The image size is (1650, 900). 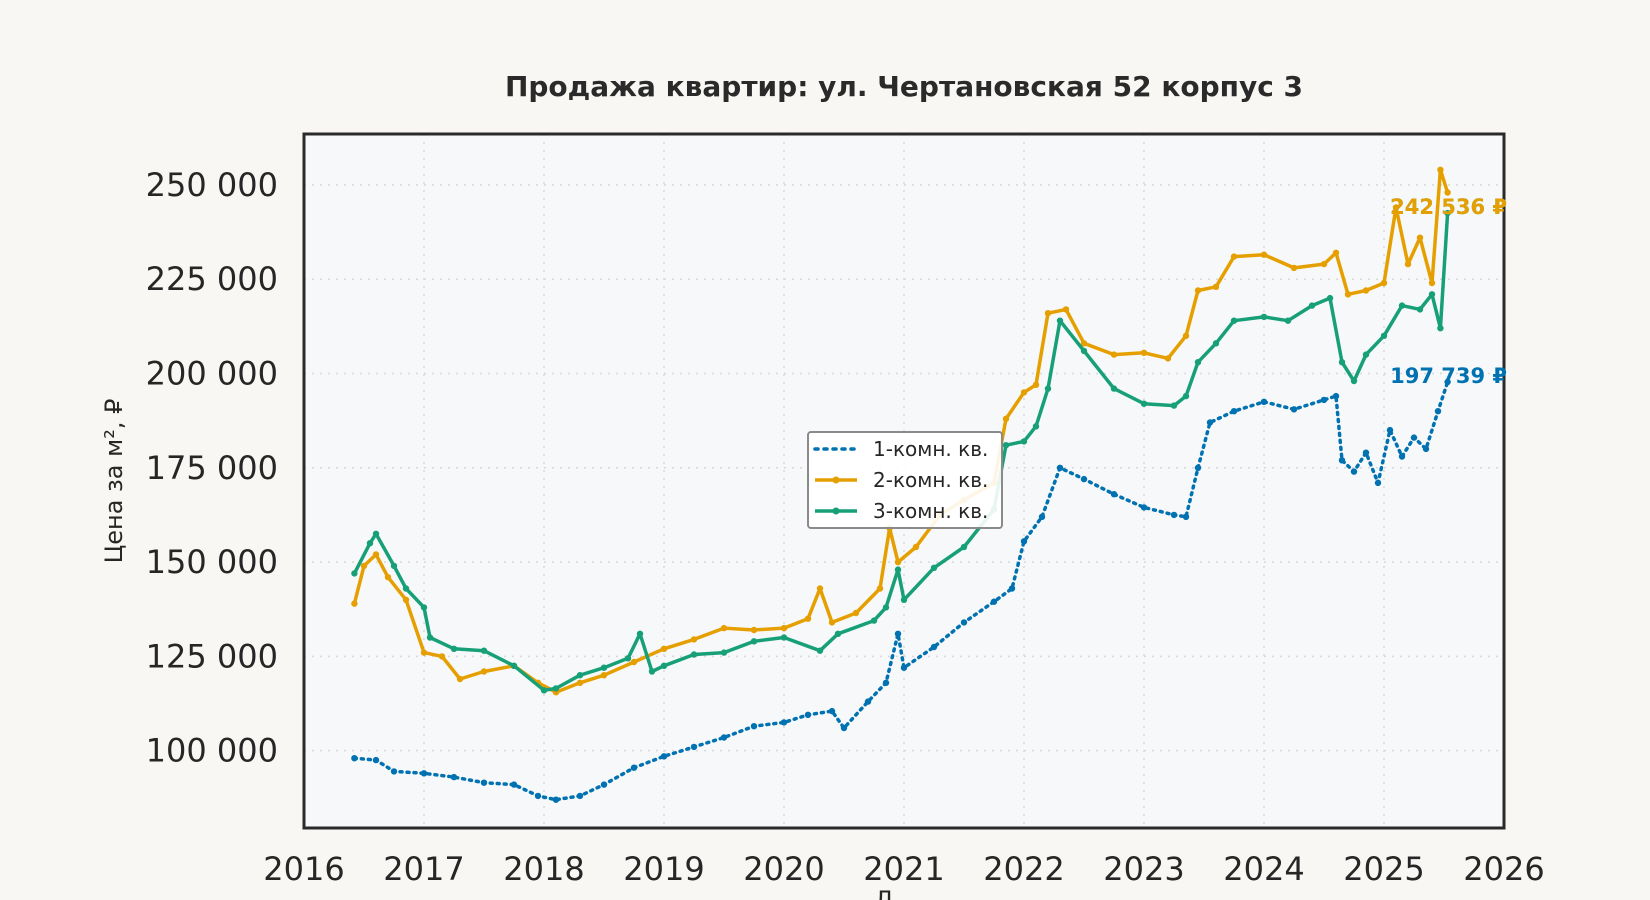 I want to click on legend: 1-комн. кв. 2-комн. кв. 3-комн. кв., so click(x=905, y=480).